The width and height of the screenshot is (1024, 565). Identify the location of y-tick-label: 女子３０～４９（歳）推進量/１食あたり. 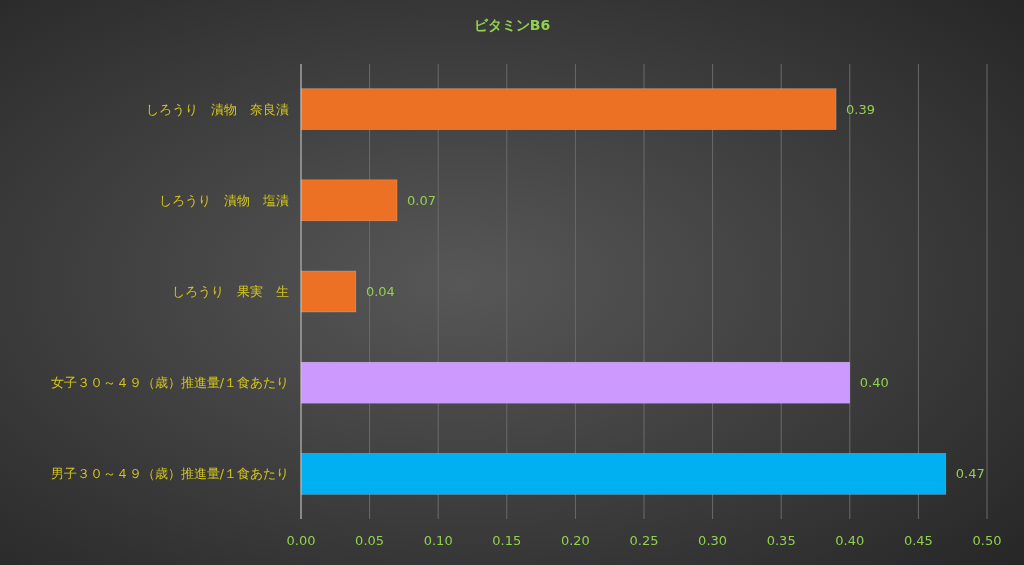
(169, 383).